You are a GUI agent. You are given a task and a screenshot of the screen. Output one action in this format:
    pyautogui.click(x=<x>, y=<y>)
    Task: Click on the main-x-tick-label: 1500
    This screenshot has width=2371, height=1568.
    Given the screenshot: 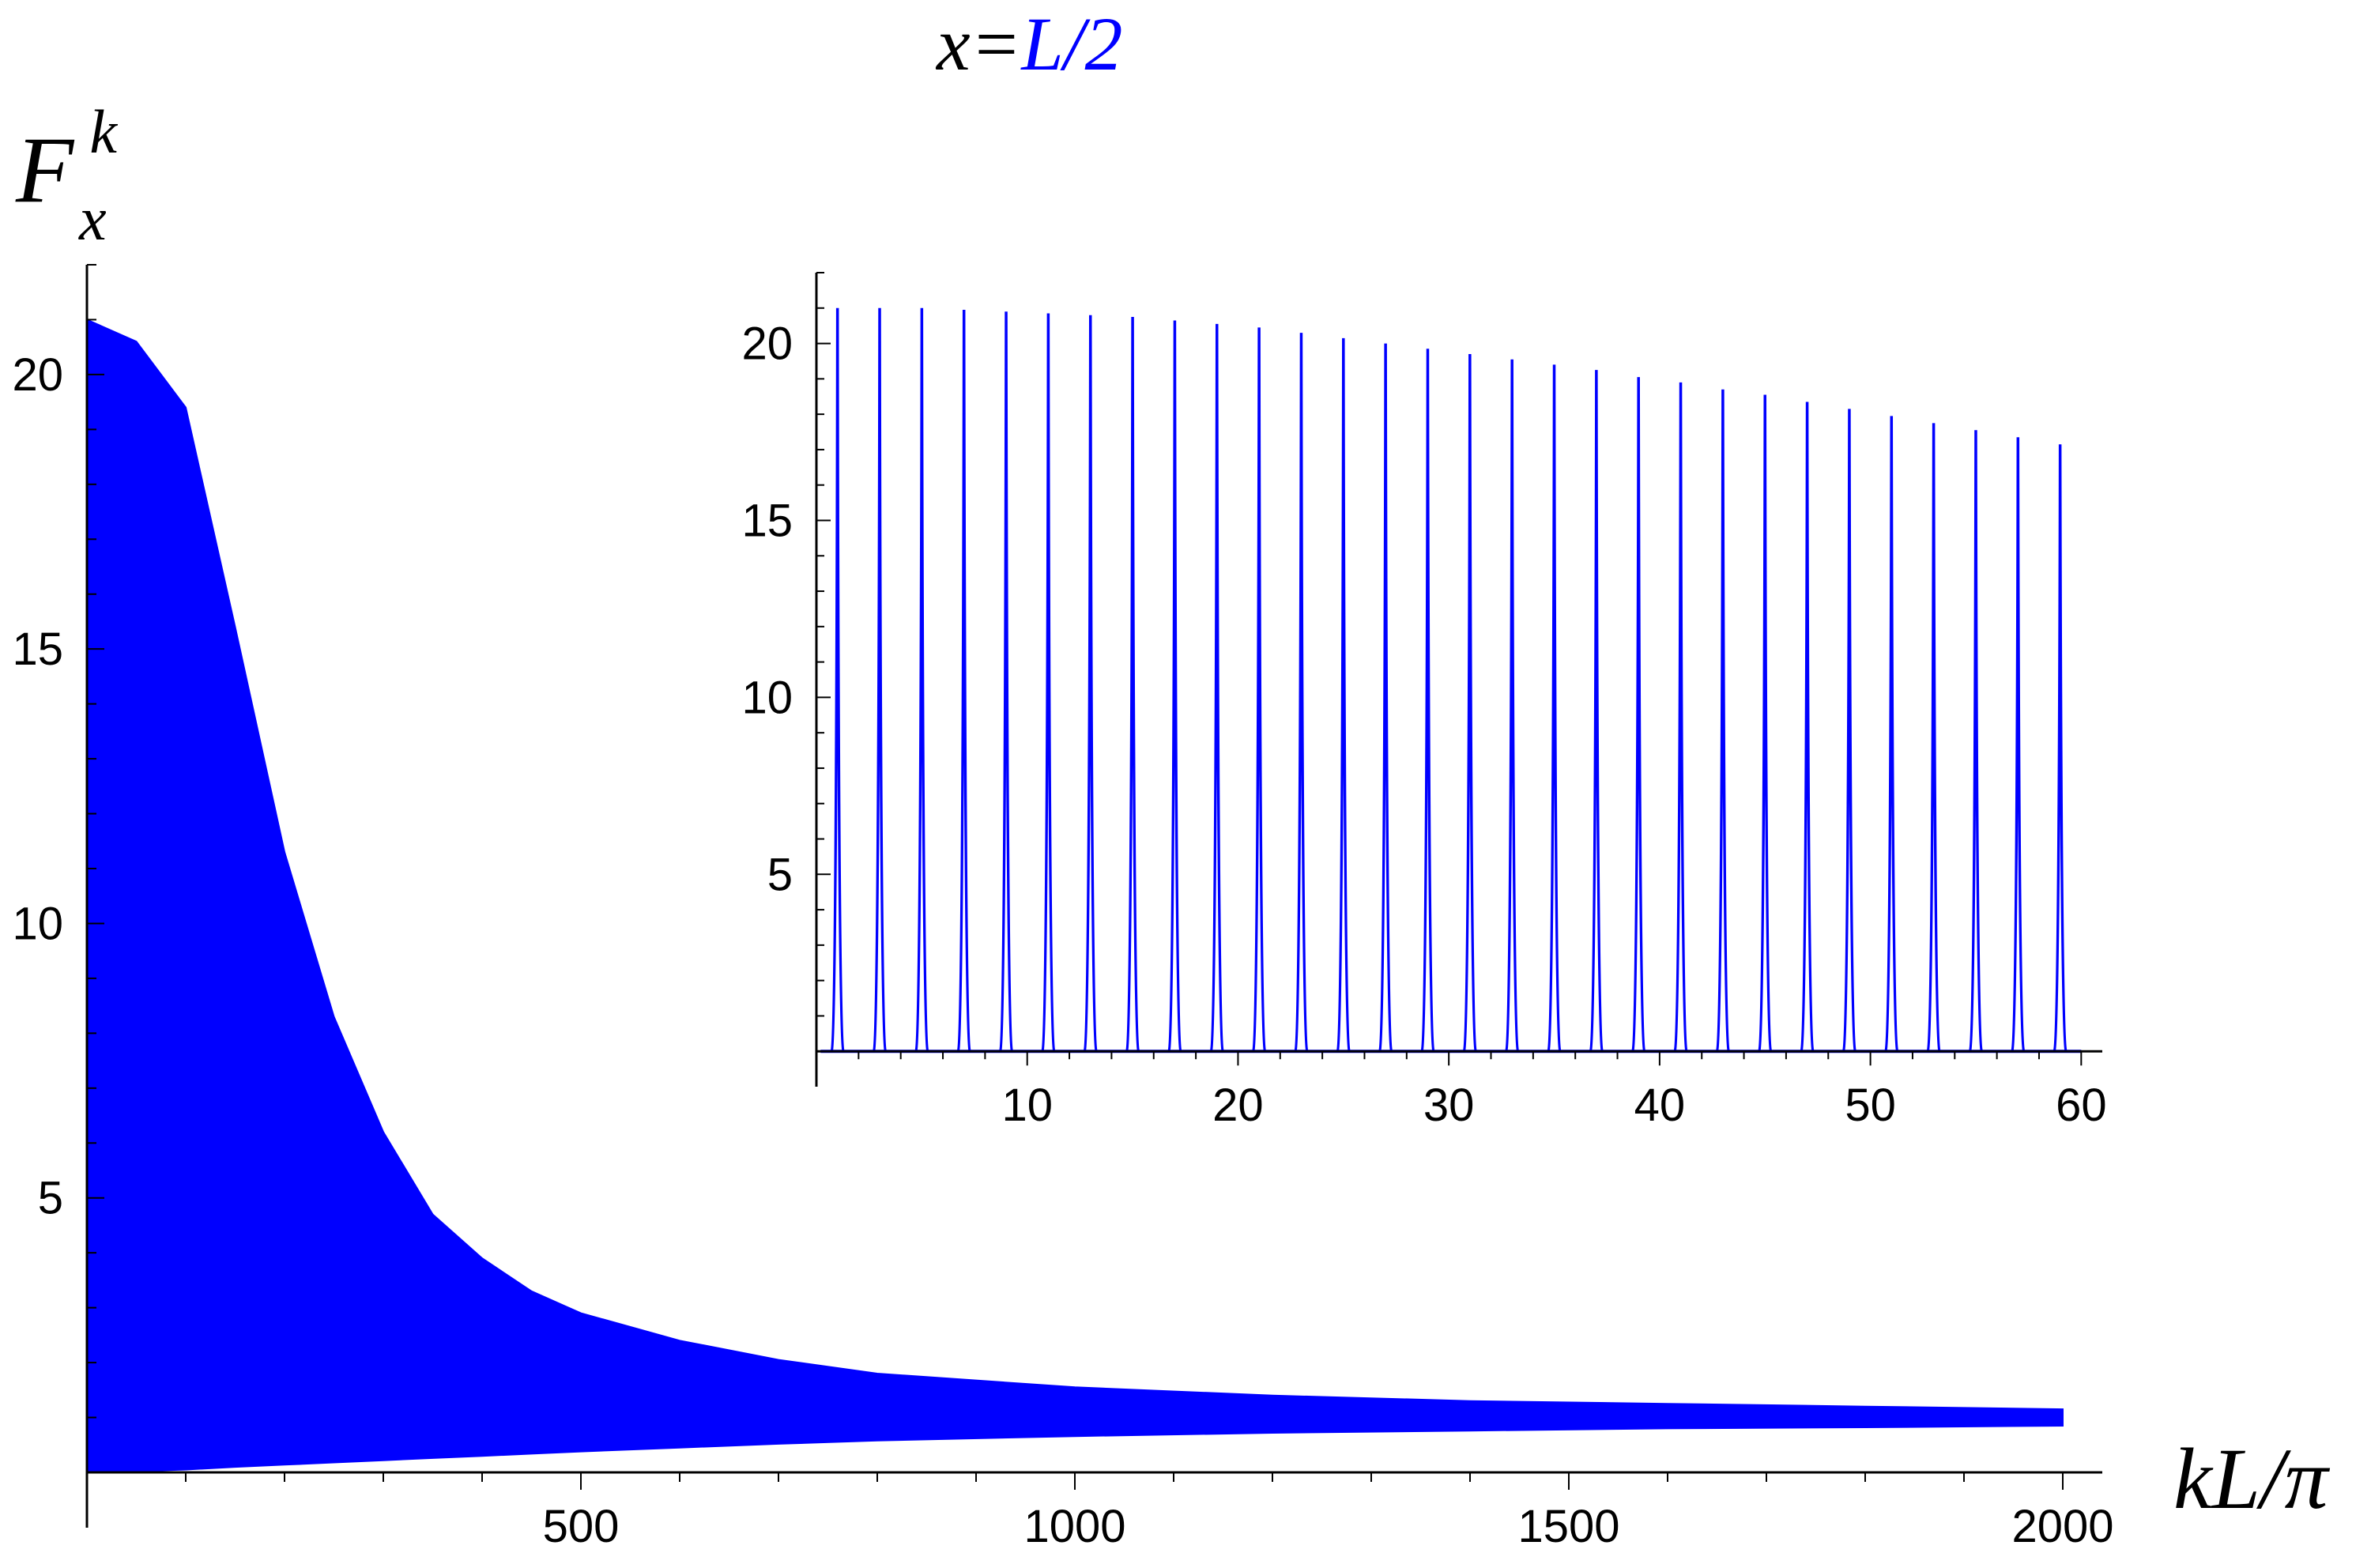 What is the action you would take?
    pyautogui.click(x=1568, y=1526)
    